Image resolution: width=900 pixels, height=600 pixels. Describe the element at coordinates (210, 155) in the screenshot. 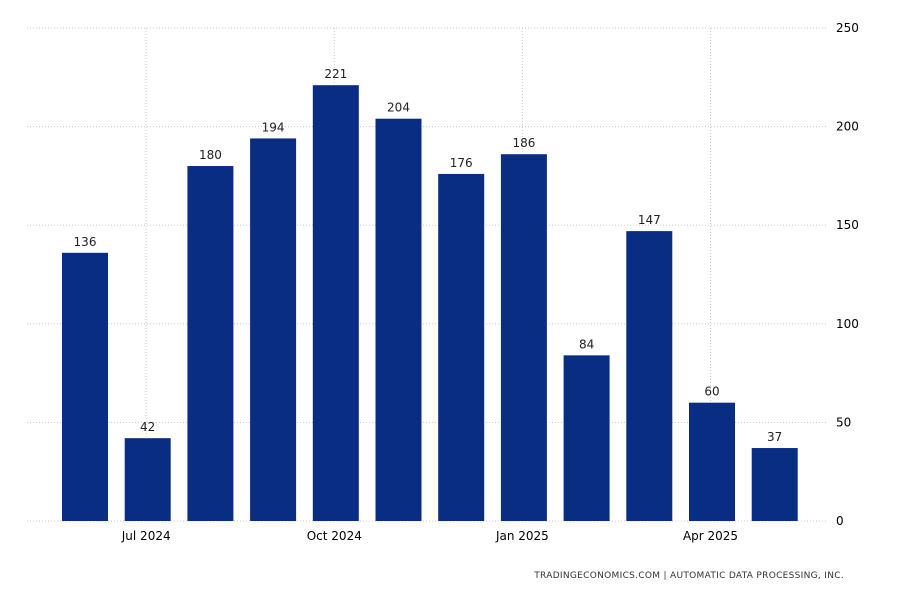

I see `data-label: 180` at that location.